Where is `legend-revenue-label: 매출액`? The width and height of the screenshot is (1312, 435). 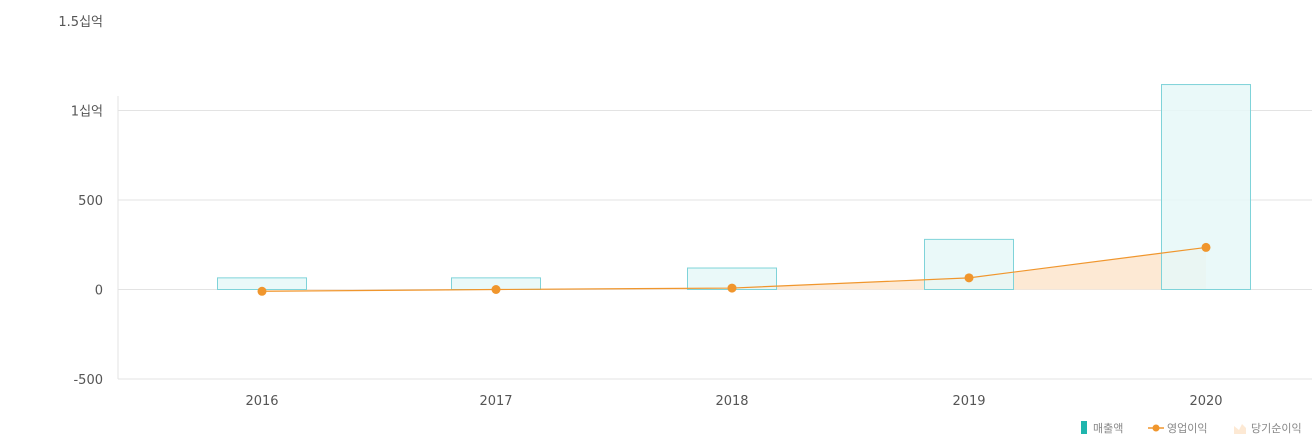
legend-revenue-label: 매출액 is located at coordinates (1108, 428).